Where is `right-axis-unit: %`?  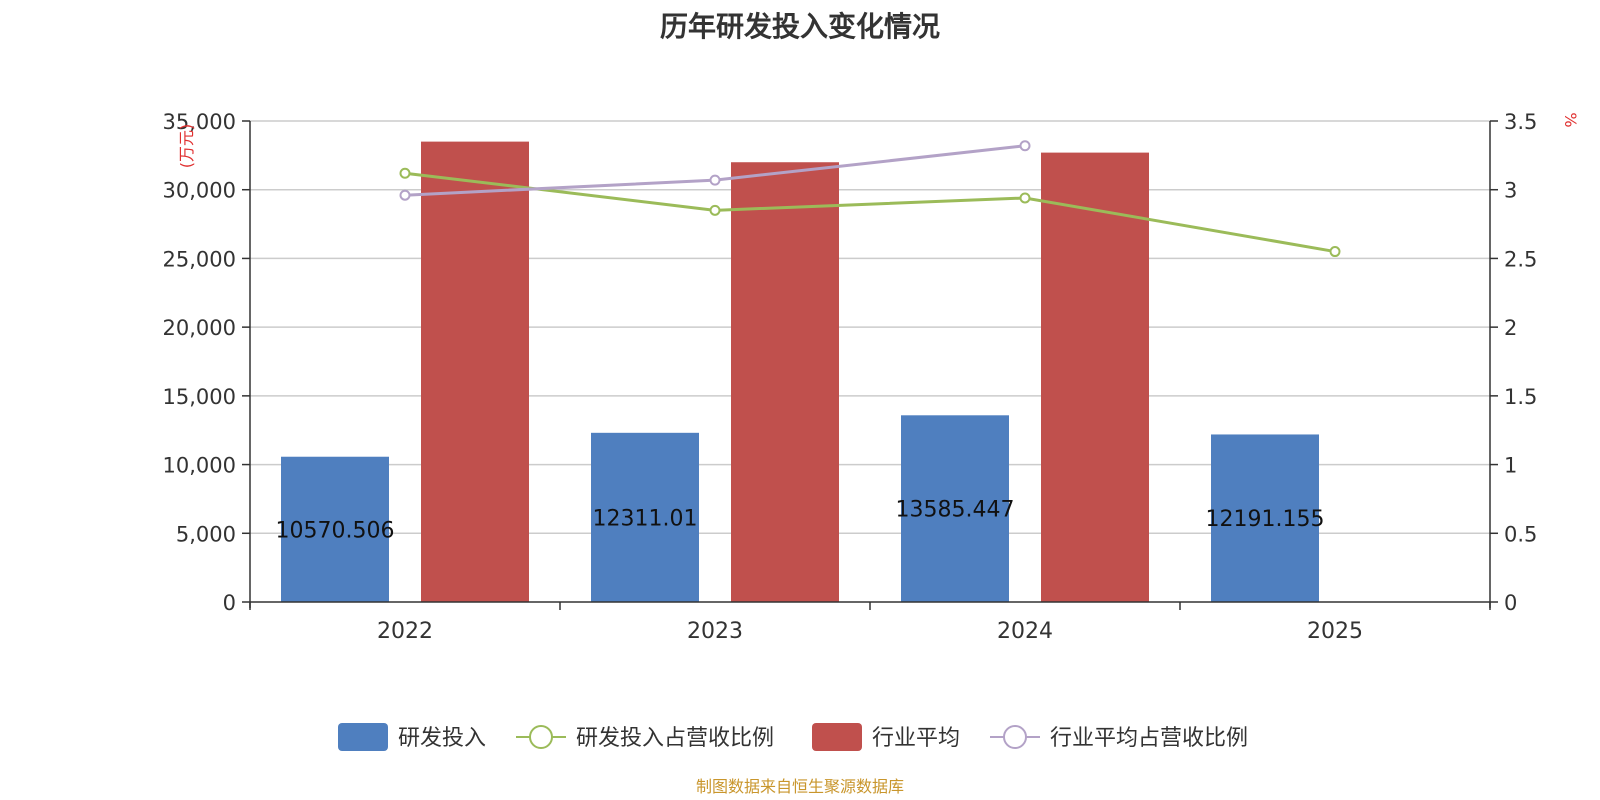 right-axis-unit: % is located at coordinates (1570, 119).